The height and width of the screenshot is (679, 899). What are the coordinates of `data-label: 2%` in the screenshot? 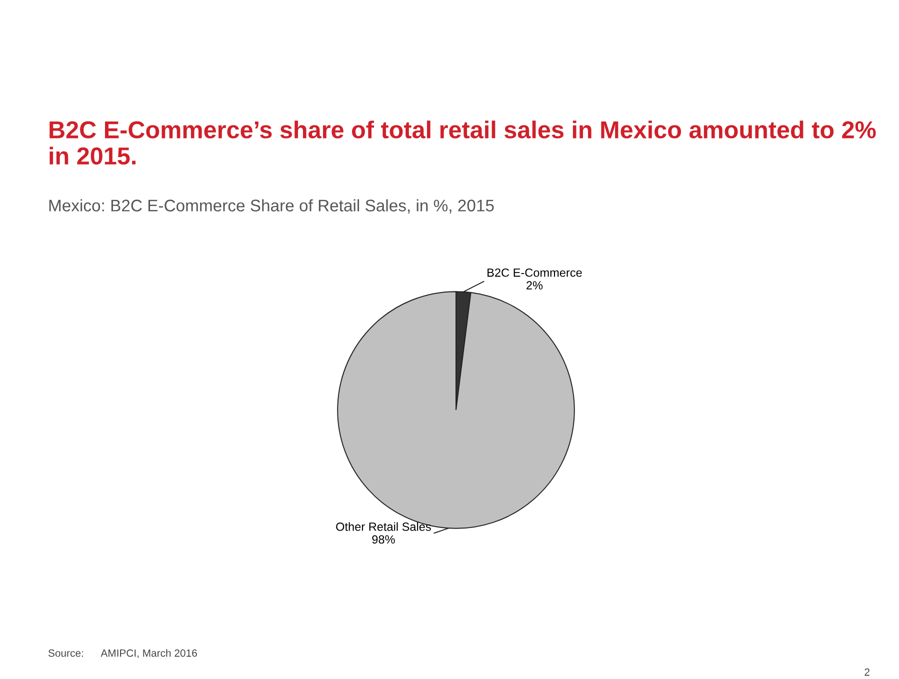 It's located at (534, 285).